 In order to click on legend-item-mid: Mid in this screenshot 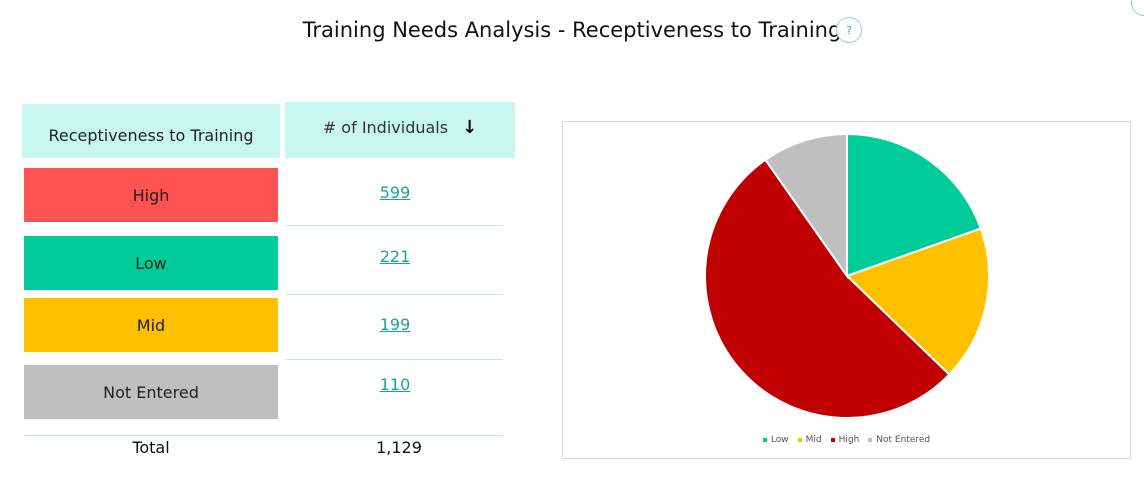, I will do `click(809, 440)`.